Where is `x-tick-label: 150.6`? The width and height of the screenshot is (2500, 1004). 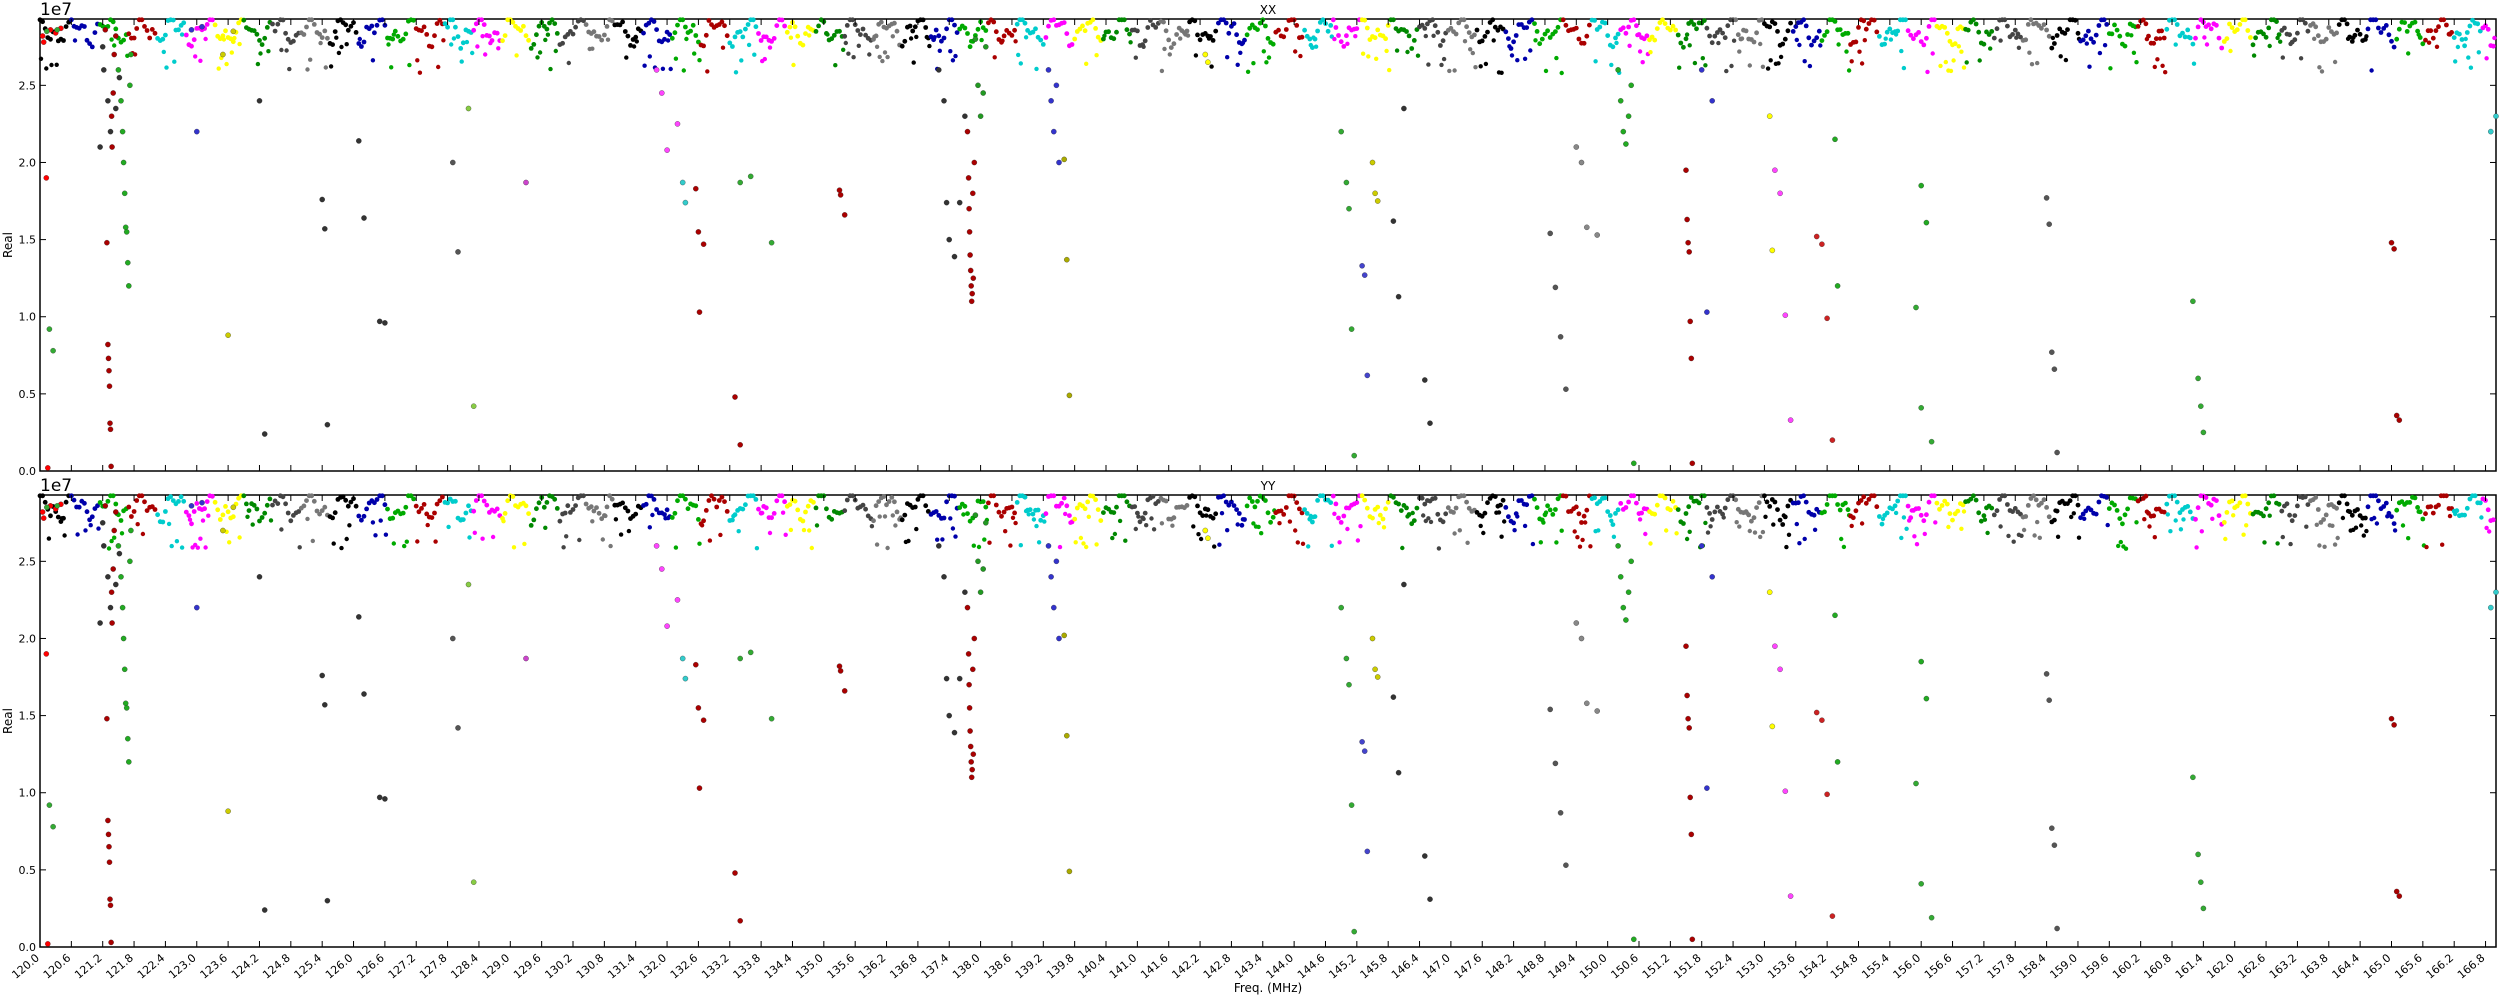 x-tick-label: 150.6 is located at coordinates (1624, 966).